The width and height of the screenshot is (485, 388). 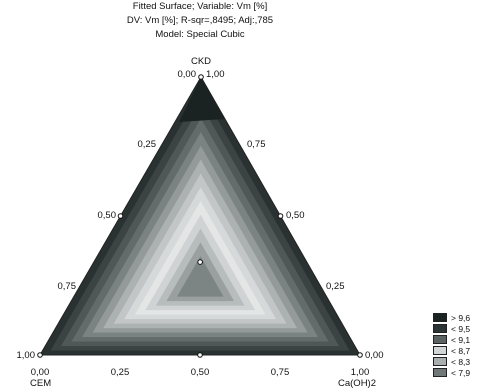 What do you see at coordinates (360, 372) in the screenshot?
I see `bottom-tick-100: 1,00` at bounding box center [360, 372].